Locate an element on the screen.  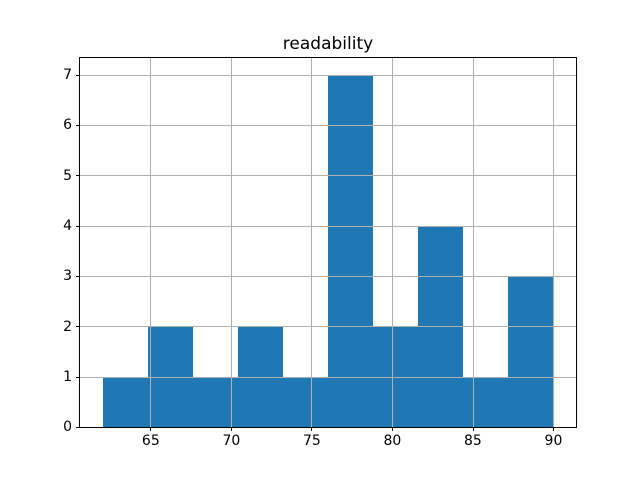
x-tick-label: 90 is located at coordinates (553, 440).